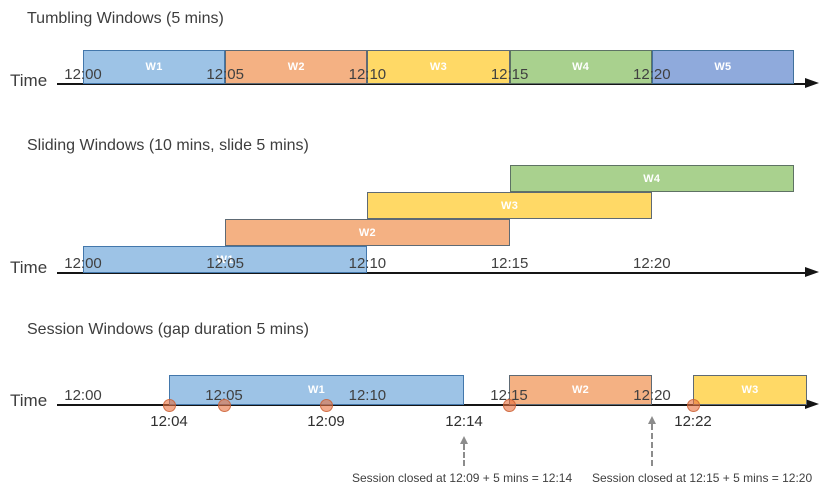 The width and height of the screenshot is (829, 498). What do you see at coordinates (168, 145) in the screenshot?
I see `section-title: Sliding Windows (10 mins, slide 5 mins)` at bounding box center [168, 145].